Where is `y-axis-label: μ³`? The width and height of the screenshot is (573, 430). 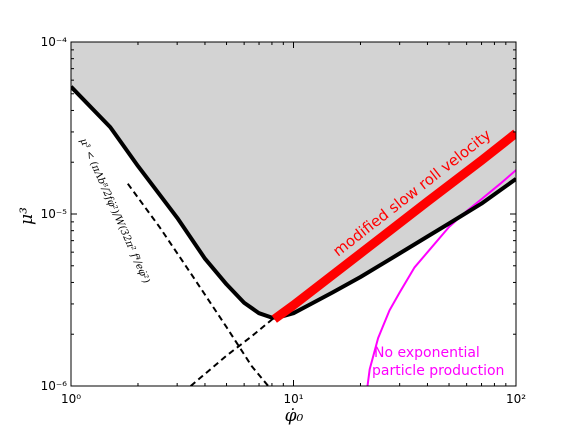
y-axis-label: μ³ is located at coordinates (27, 216).